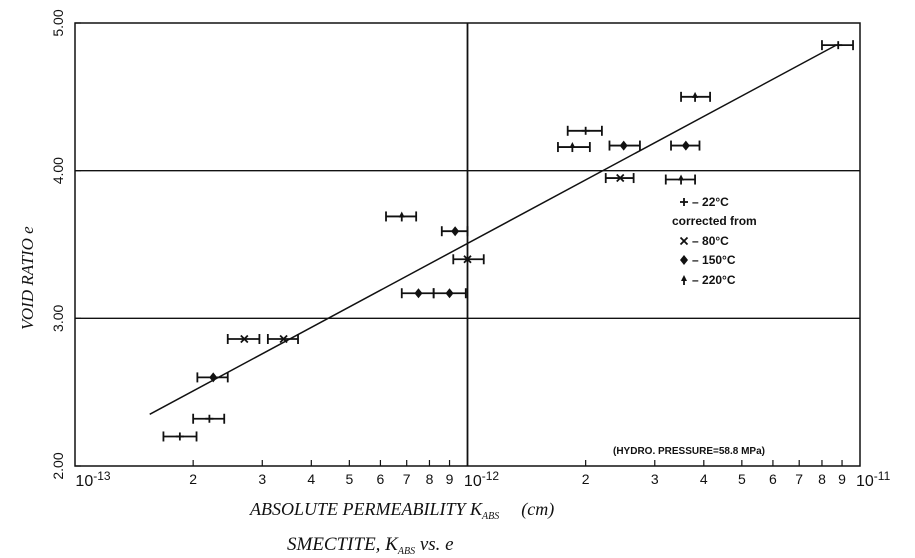 Image resolution: width=915 pixels, height=558 pixels. Describe the element at coordinates (343, 544) in the screenshot. I see `chart-title-main: SMECTITE, K` at that location.